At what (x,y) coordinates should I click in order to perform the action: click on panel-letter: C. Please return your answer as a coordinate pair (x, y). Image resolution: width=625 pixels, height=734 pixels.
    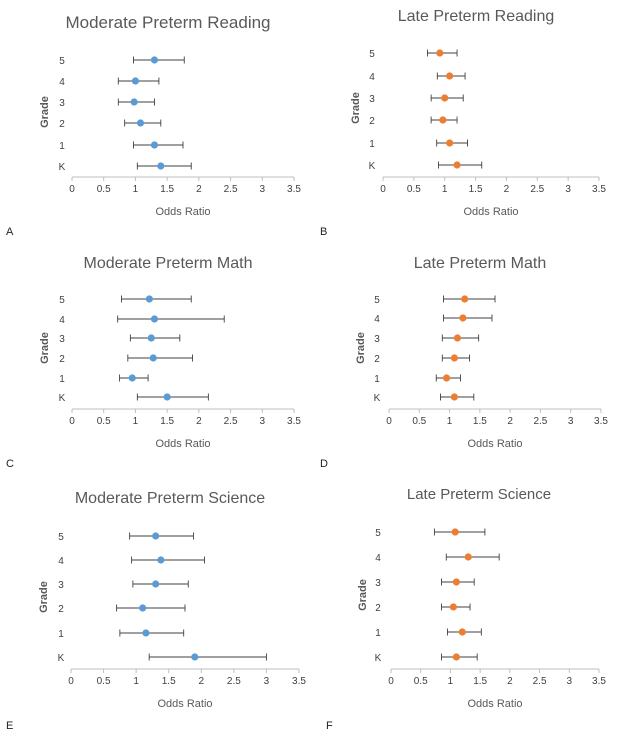
    Looking at the image, I should click on (10, 464).